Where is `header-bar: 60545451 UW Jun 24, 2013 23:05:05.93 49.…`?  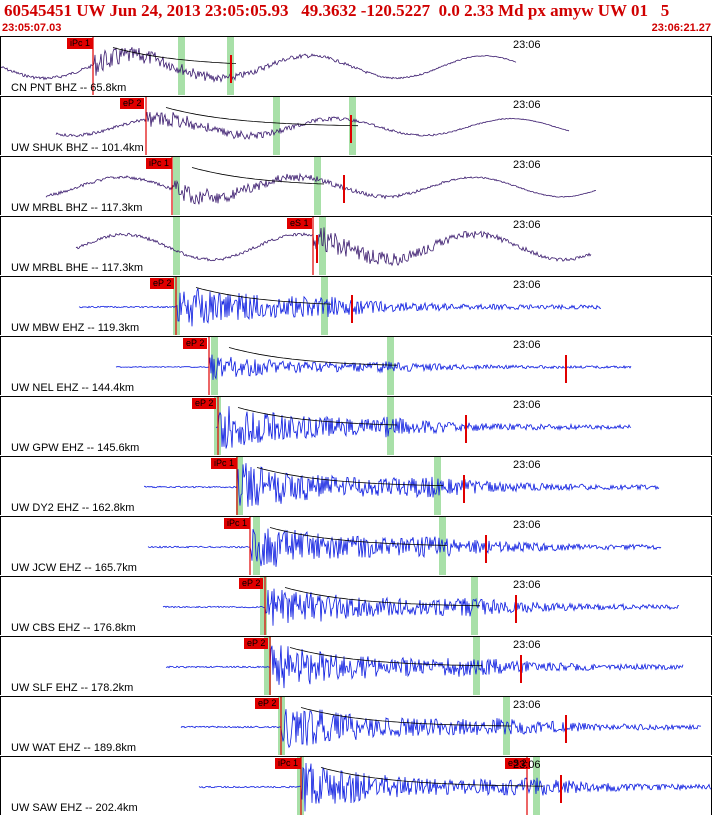 header-bar: 60545451 UW Jun 24, 2013 23:05:05.93 49.… is located at coordinates (356, 18).